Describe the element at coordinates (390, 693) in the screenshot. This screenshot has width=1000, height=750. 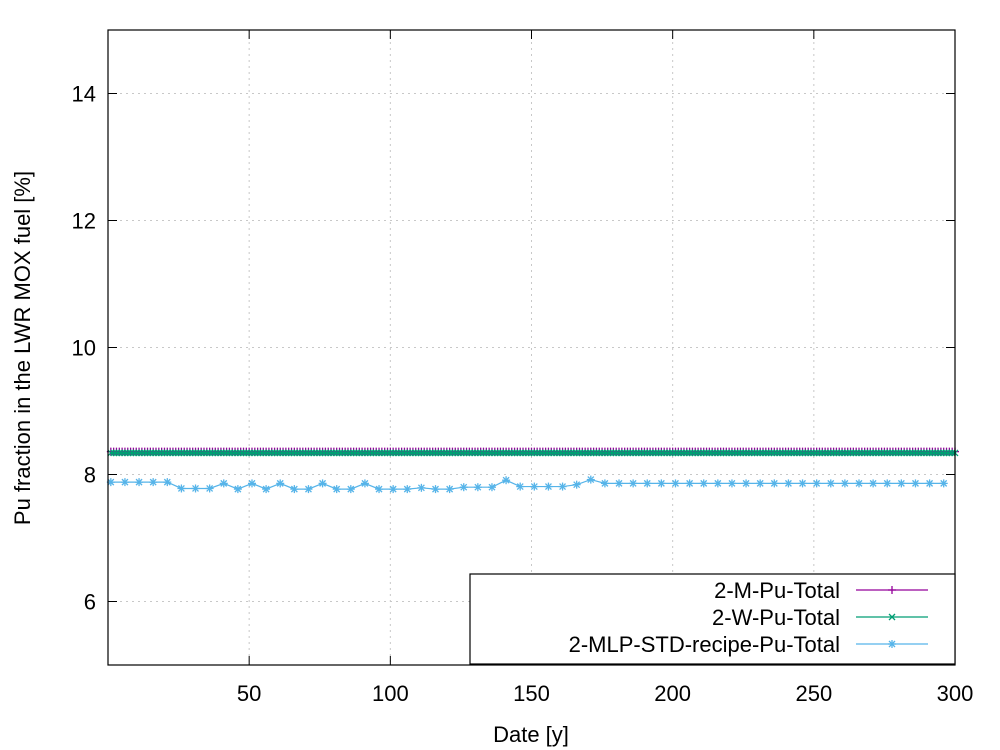
I see `x-tick-label: 100` at that location.